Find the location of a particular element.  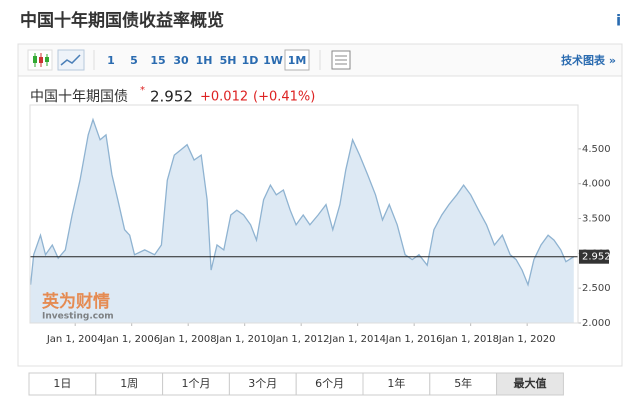

y-tick-label: 4.000 is located at coordinates (596, 184).